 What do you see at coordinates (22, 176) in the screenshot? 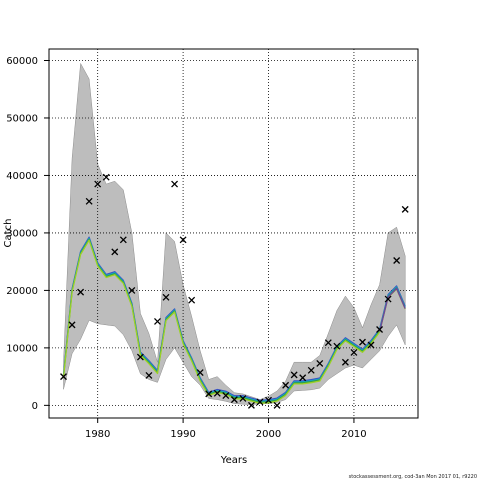
I see `y-tick-label: 40000` at bounding box center [22, 176].